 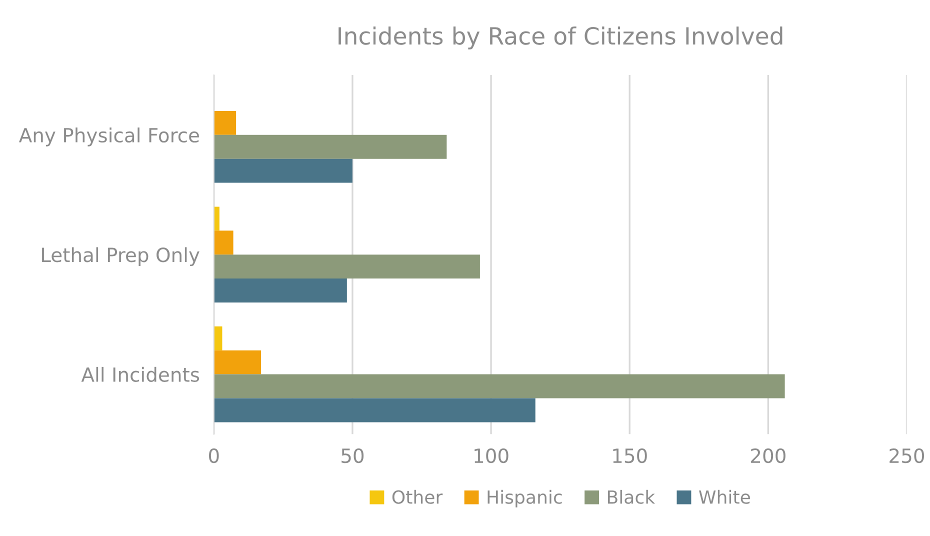 I want to click on x-tick-label: 150, so click(x=630, y=456).